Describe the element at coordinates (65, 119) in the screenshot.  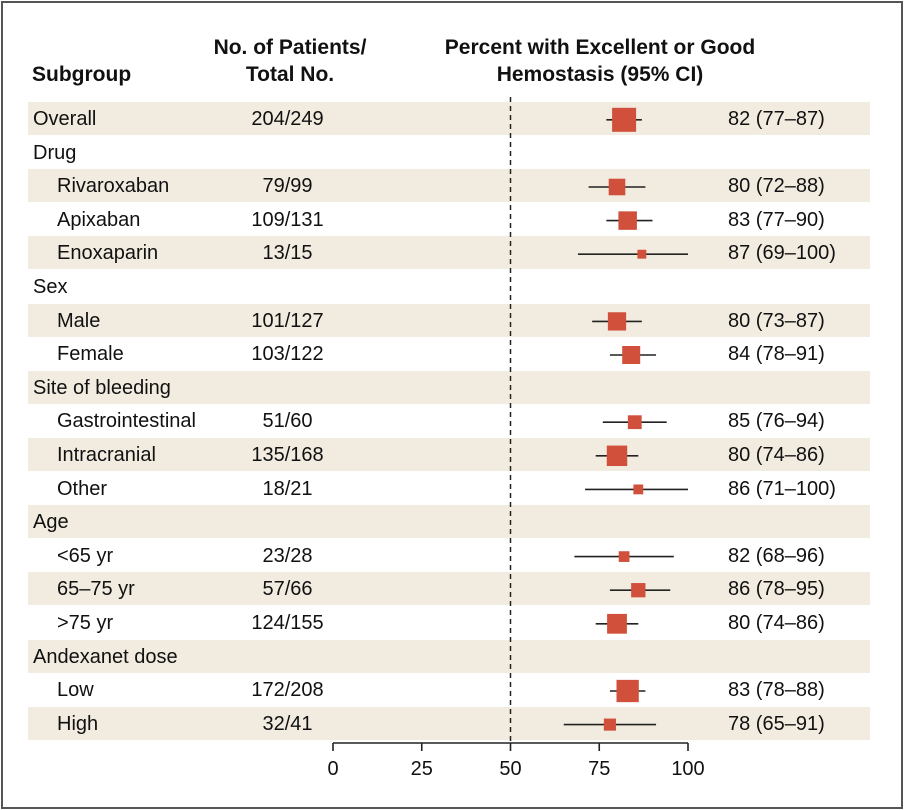
I see `row-label-overall: Overall` at that location.